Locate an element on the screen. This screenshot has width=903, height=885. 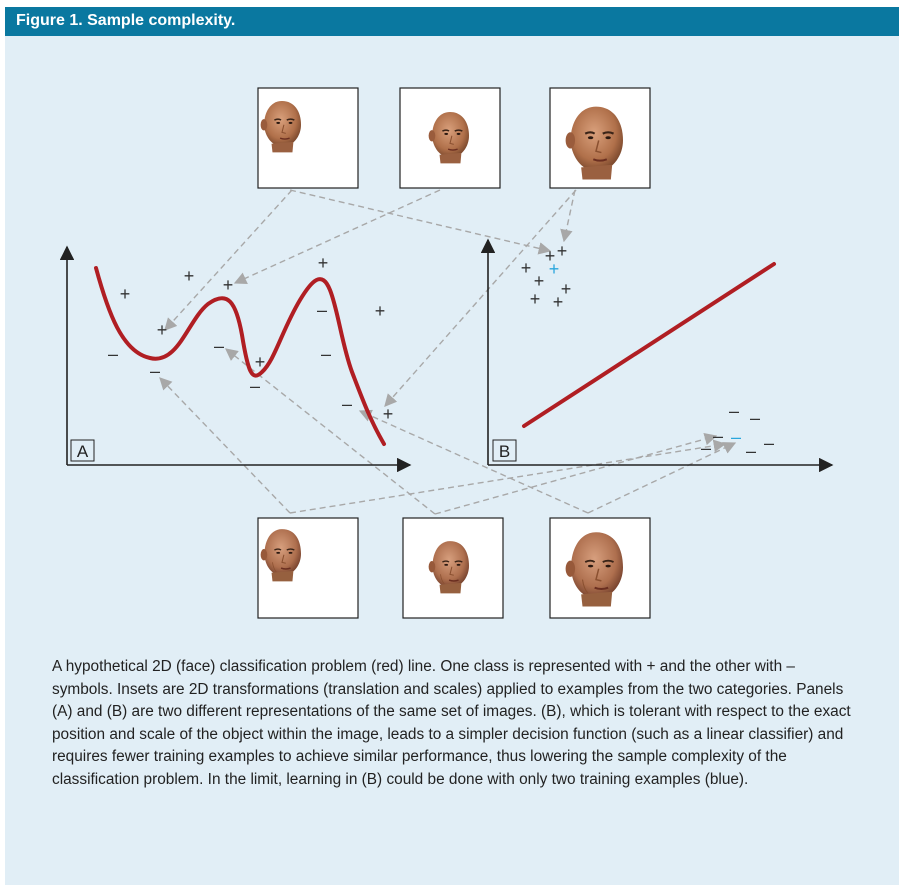
arrow-top3-to-a-plus is located at coordinates (480, 298).